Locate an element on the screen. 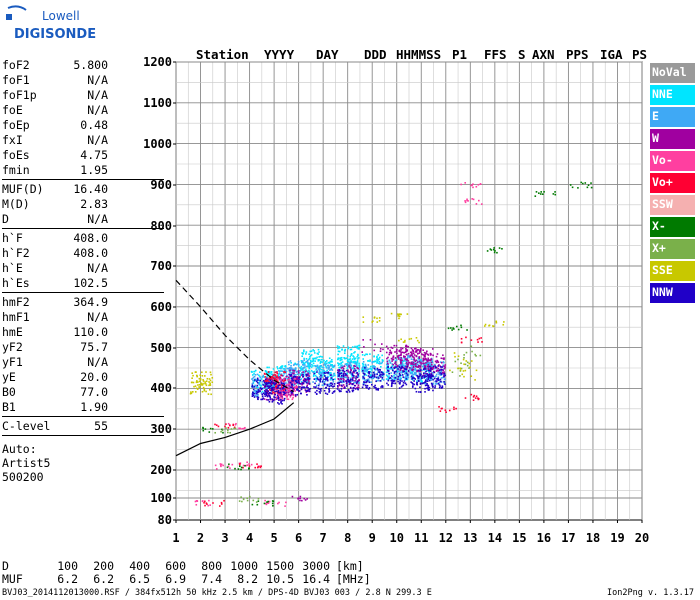 This screenshot has width=700, height=600. x-tick-label: 15 is located at coordinates (519, 538).